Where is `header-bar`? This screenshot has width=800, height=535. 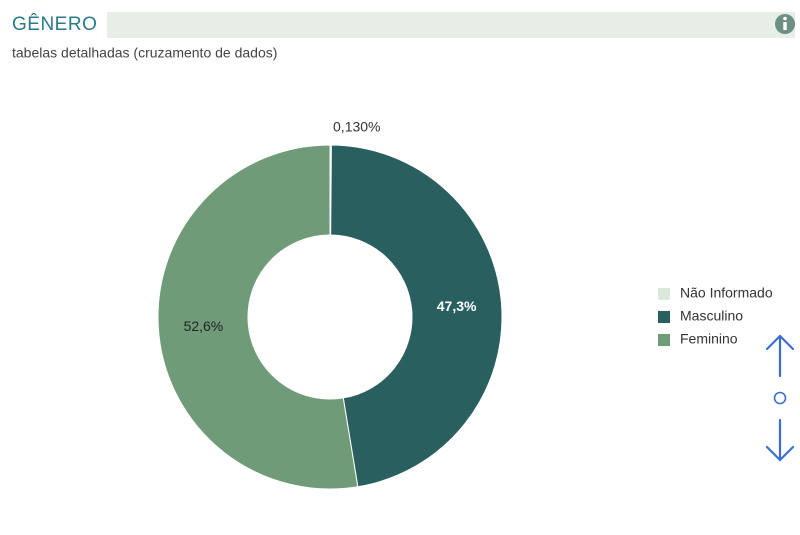
header-bar is located at coordinates (451, 25).